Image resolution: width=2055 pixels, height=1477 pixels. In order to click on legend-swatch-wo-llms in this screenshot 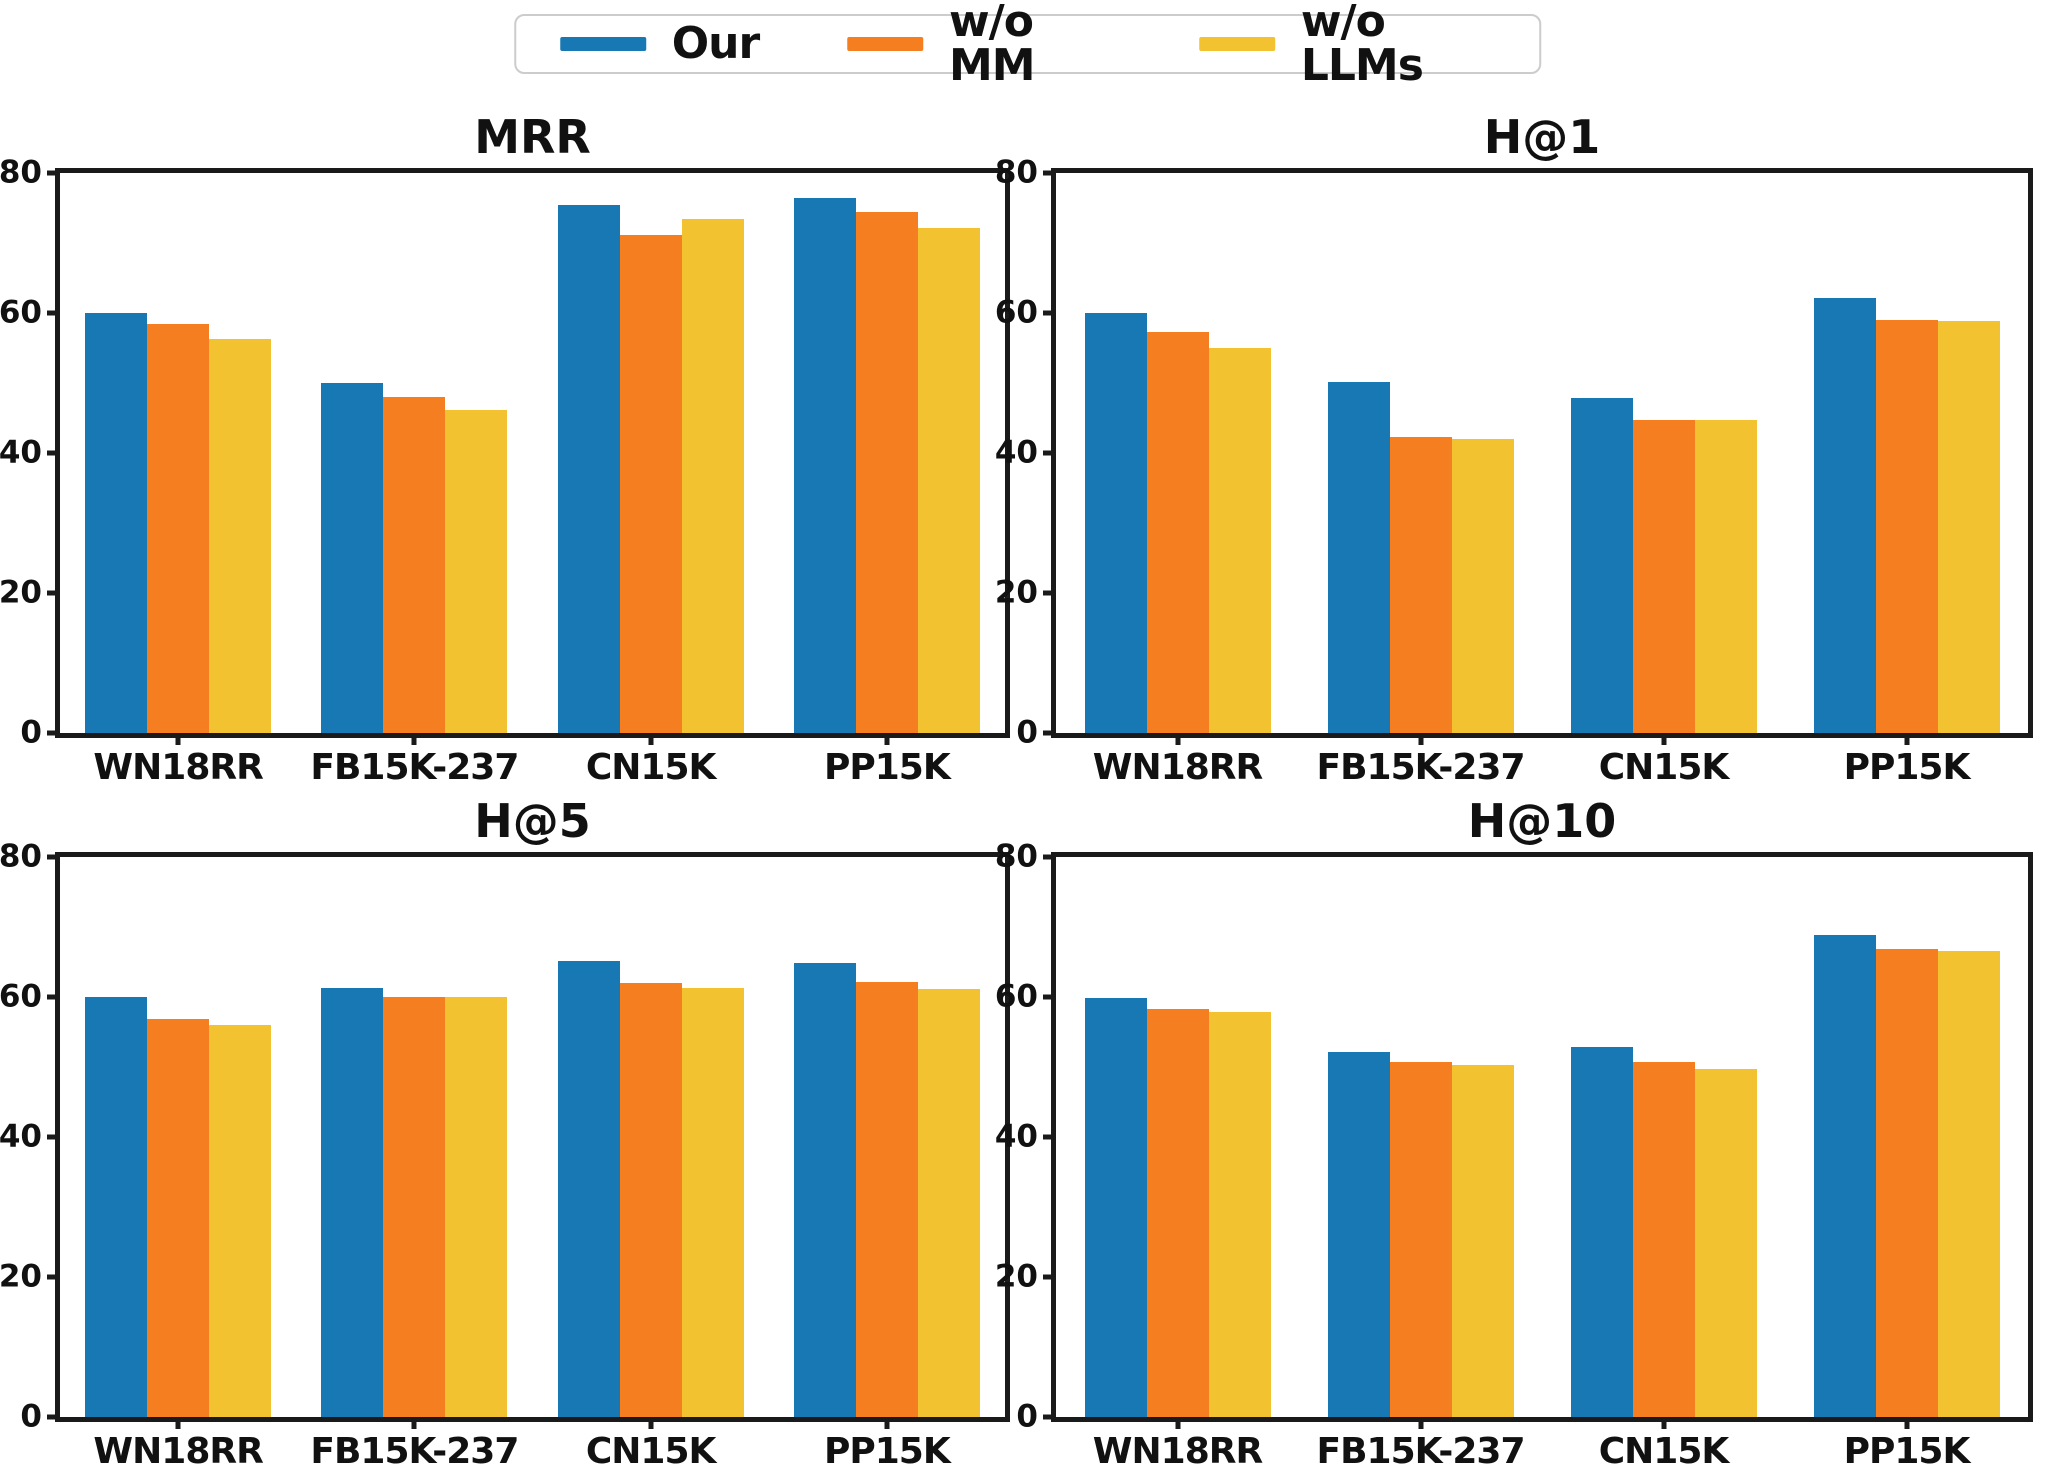, I will do `click(1236, 44)`.